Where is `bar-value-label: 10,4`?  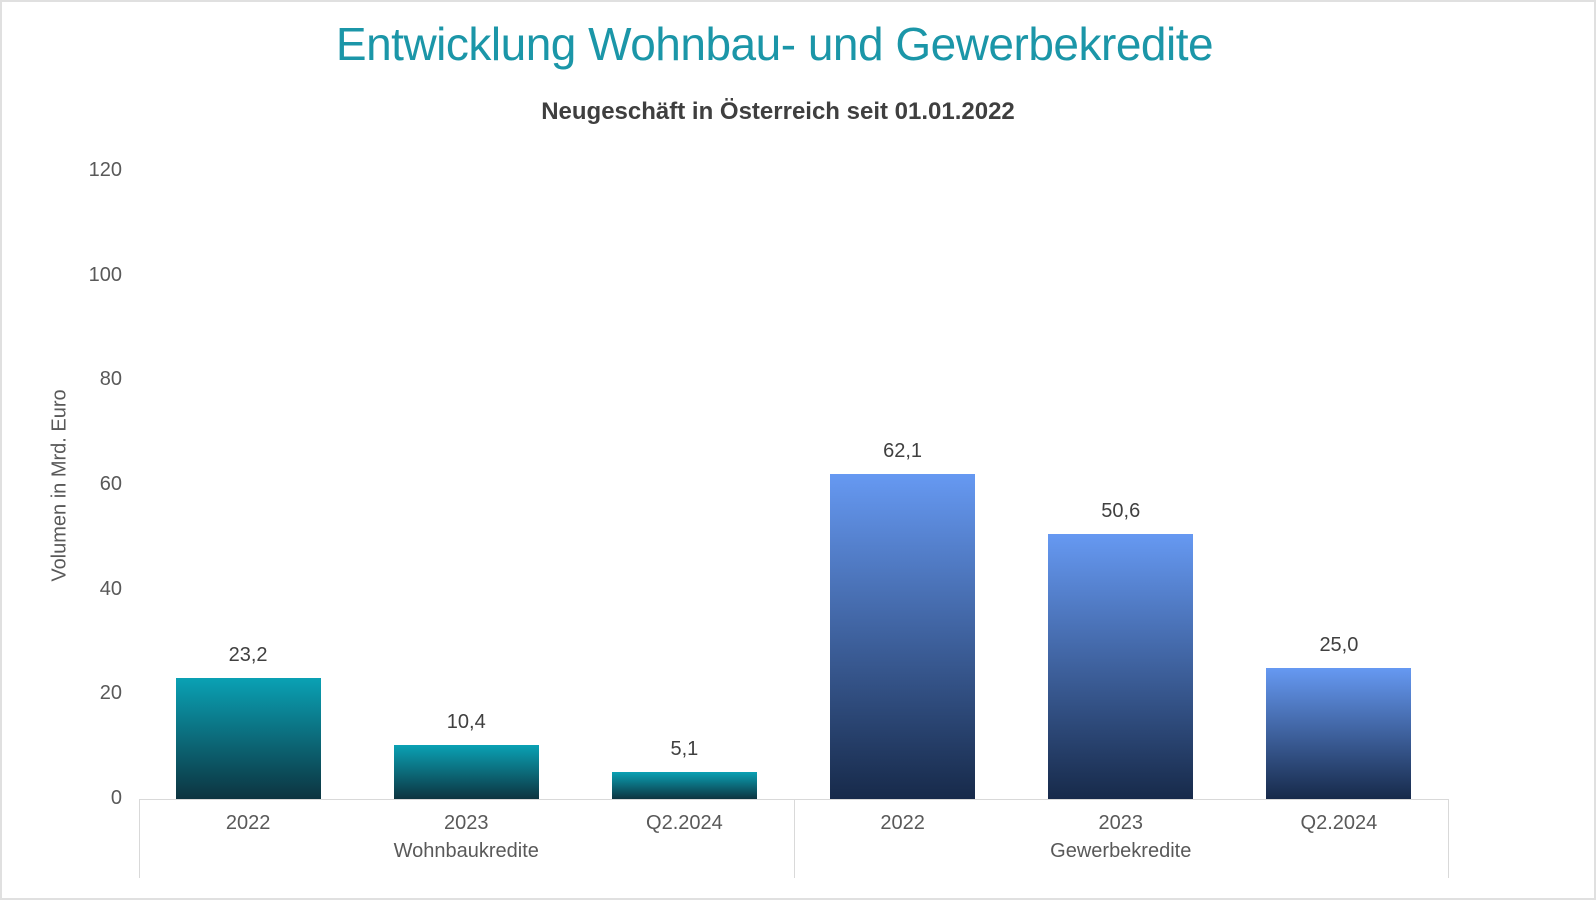
bar-value-label: 10,4 is located at coordinates (466, 721).